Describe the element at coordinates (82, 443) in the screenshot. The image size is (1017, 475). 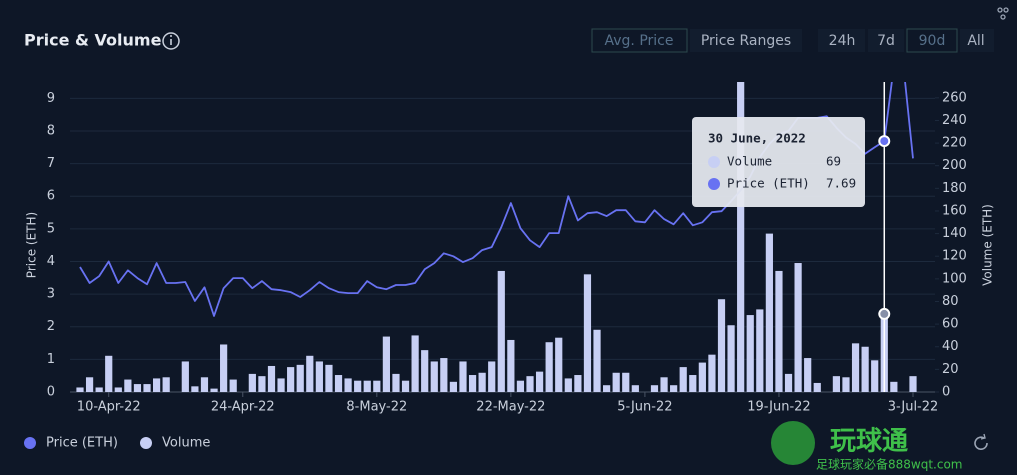
I see `legend-label: Price (ETH)` at that location.